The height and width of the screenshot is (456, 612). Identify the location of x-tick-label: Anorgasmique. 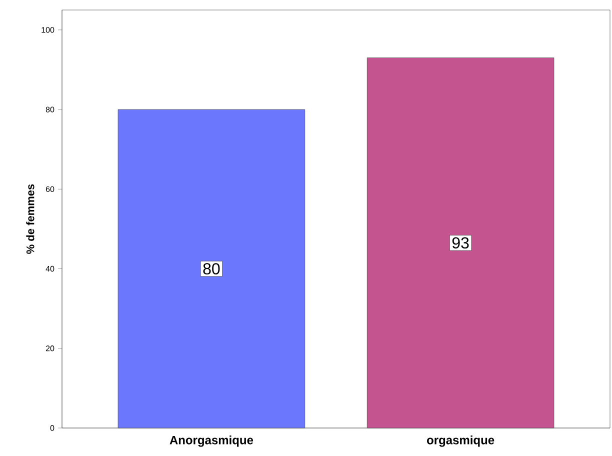
(212, 441).